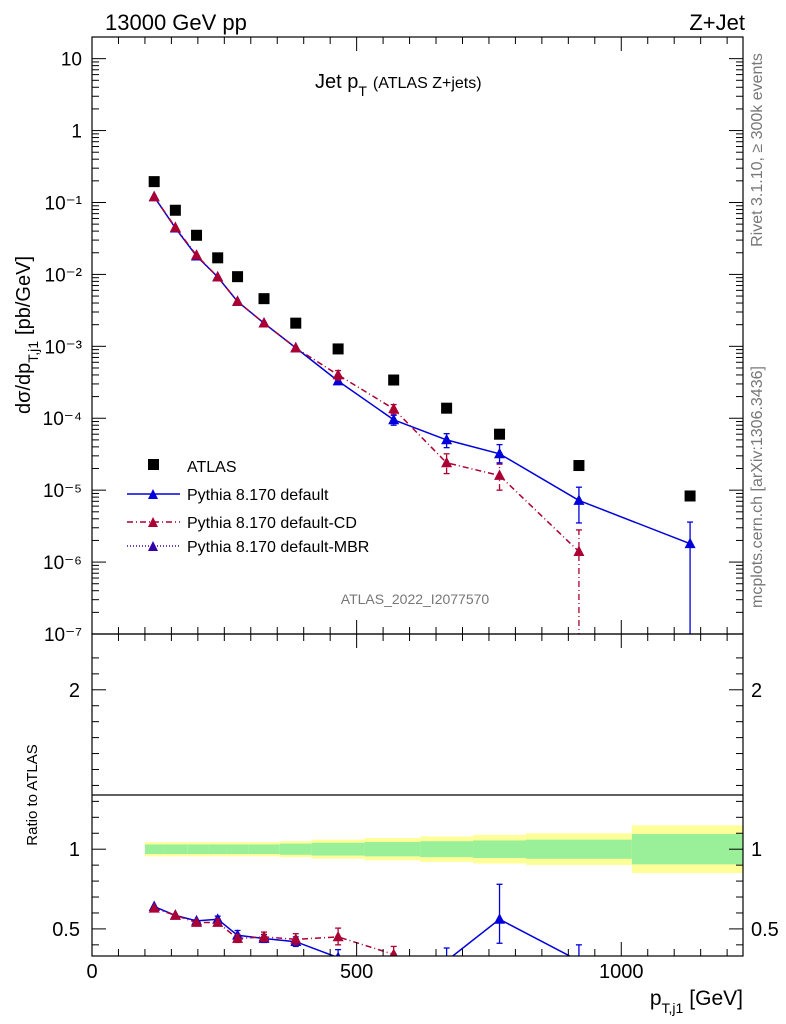  Describe the element at coordinates (356, 972) in the screenshot. I see `x-tick-label: 500` at that location.